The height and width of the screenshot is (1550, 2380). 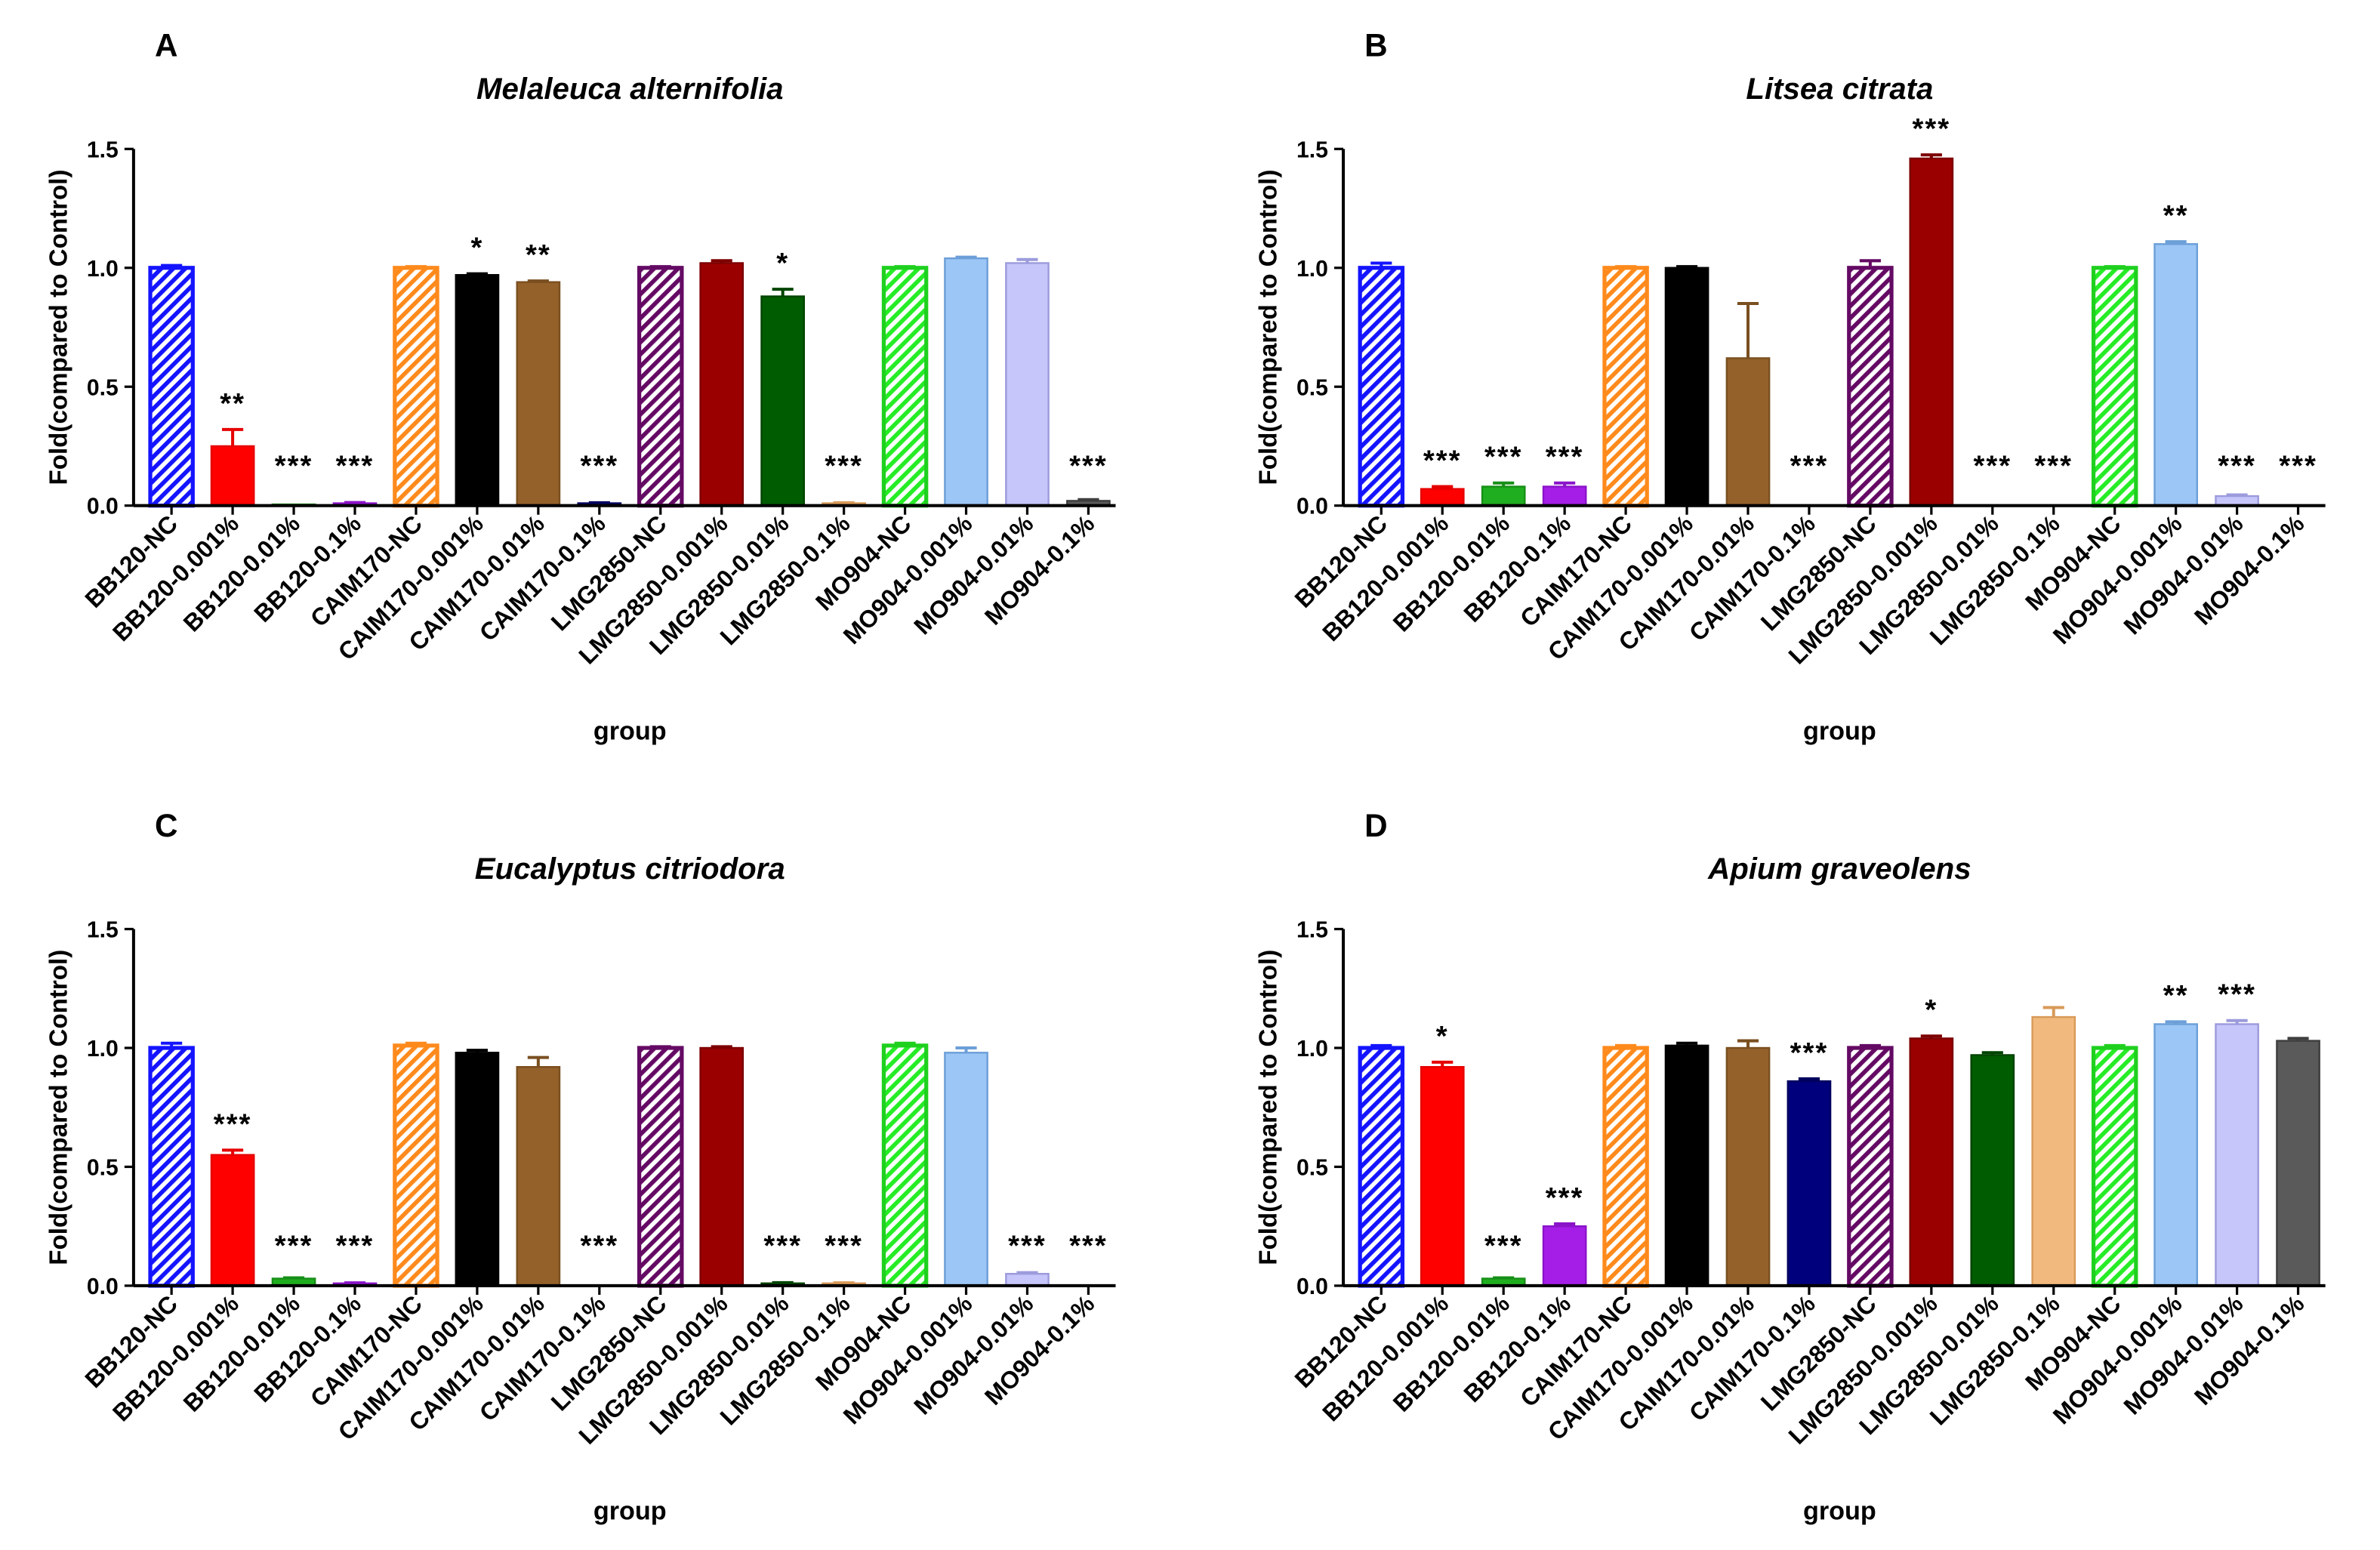 I want to click on panel-label: B, so click(x=1375, y=45).